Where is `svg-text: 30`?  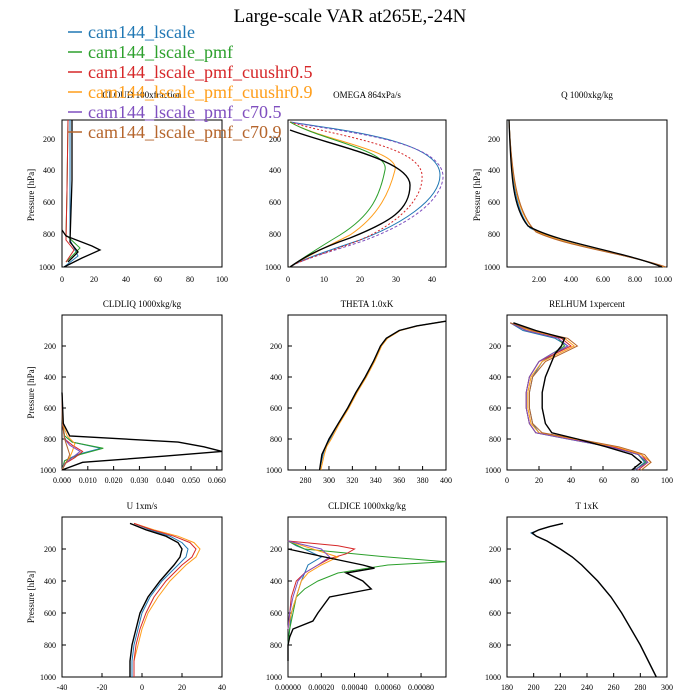 svg-text: 30 is located at coordinates (396, 279).